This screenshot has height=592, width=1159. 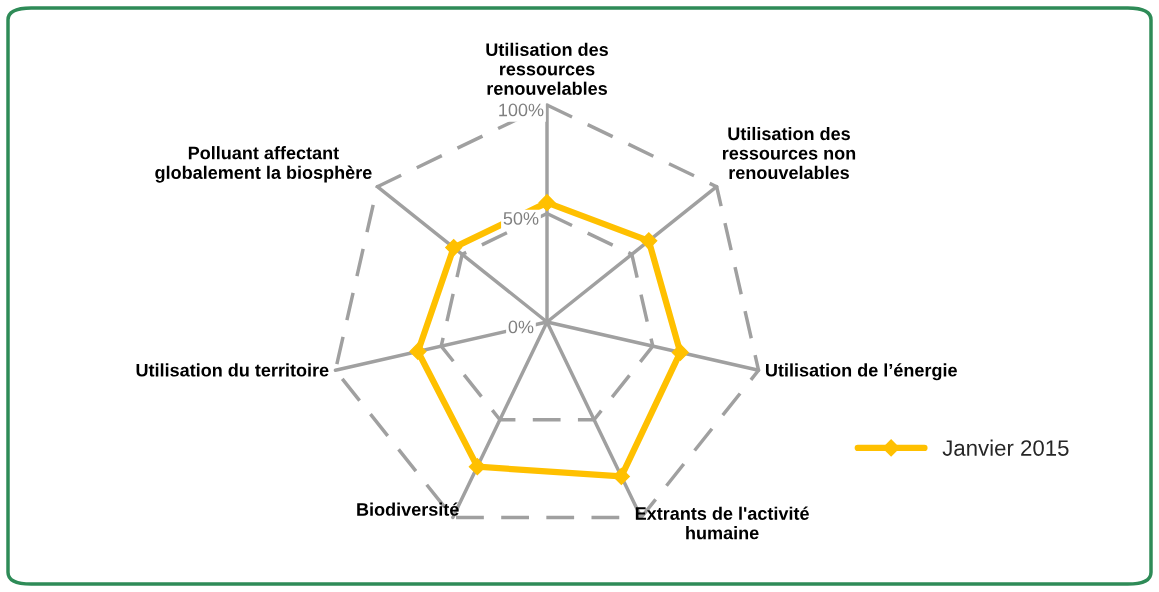 I want to click on spoke-label: Utilisation des ressources renouvelables, so click(x=547, y=68).